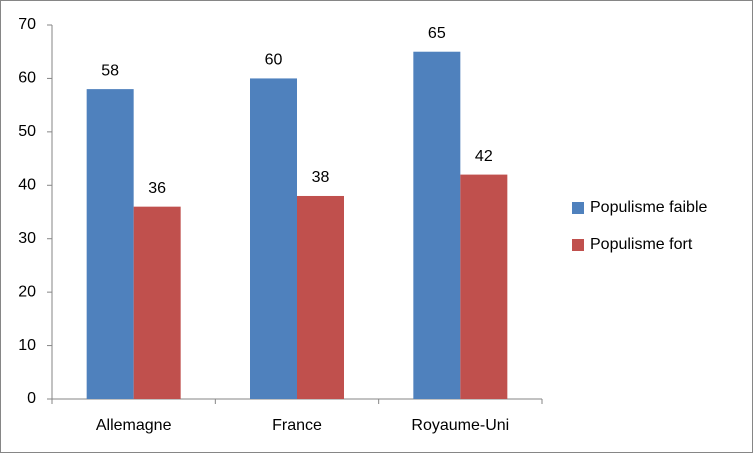 This screenshot has height=459, width=754. Describe the element at coordinates (27, 24) in the screenshot. I see `y-tick-label: 70` at that location.